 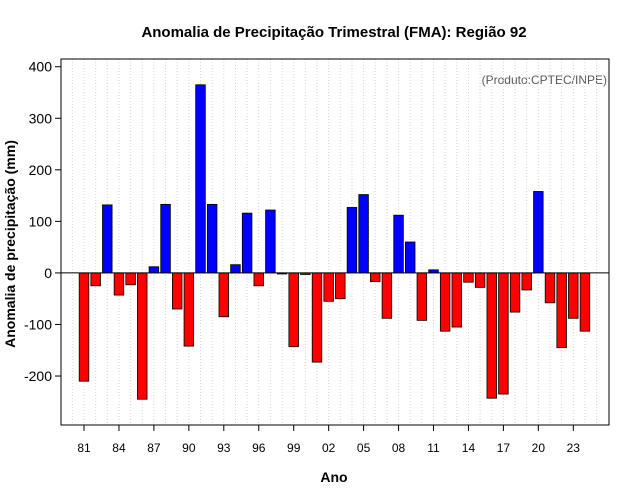 I want to click on bar-2005, so click(x=363, y=234).